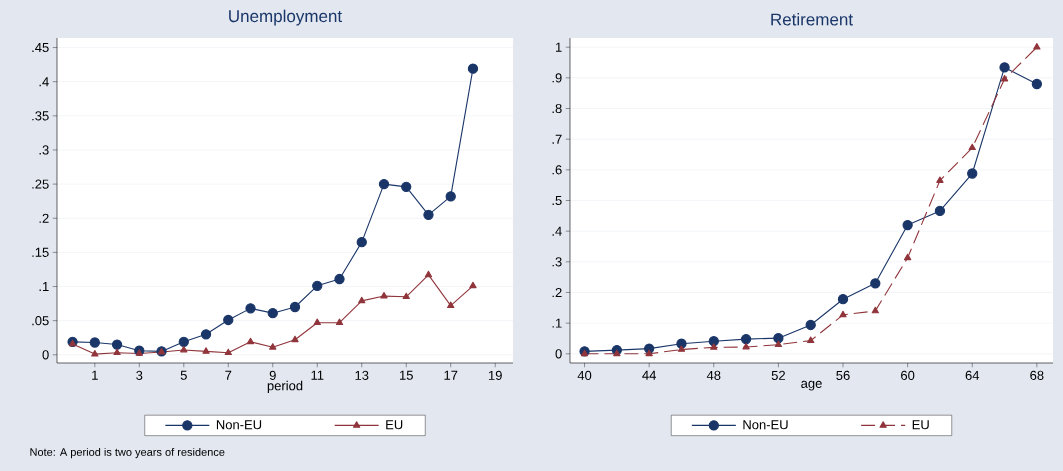 The image size is (1063, 471). What do you see at coordinates (972, 375) in the screenshot?
I see `x-tick-label: 64` at bounding box center [972, 375].